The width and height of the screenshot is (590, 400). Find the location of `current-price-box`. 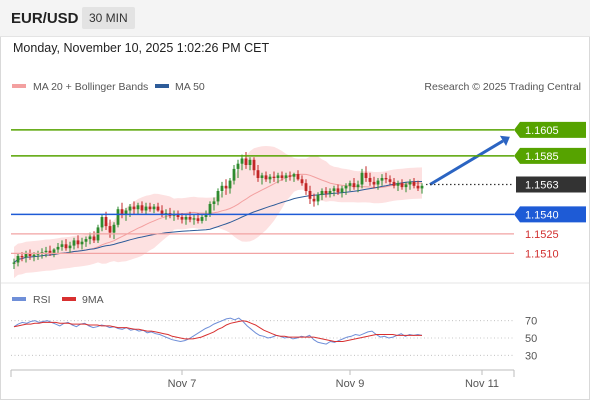

current-price-box is located at coordinates (551, 184).